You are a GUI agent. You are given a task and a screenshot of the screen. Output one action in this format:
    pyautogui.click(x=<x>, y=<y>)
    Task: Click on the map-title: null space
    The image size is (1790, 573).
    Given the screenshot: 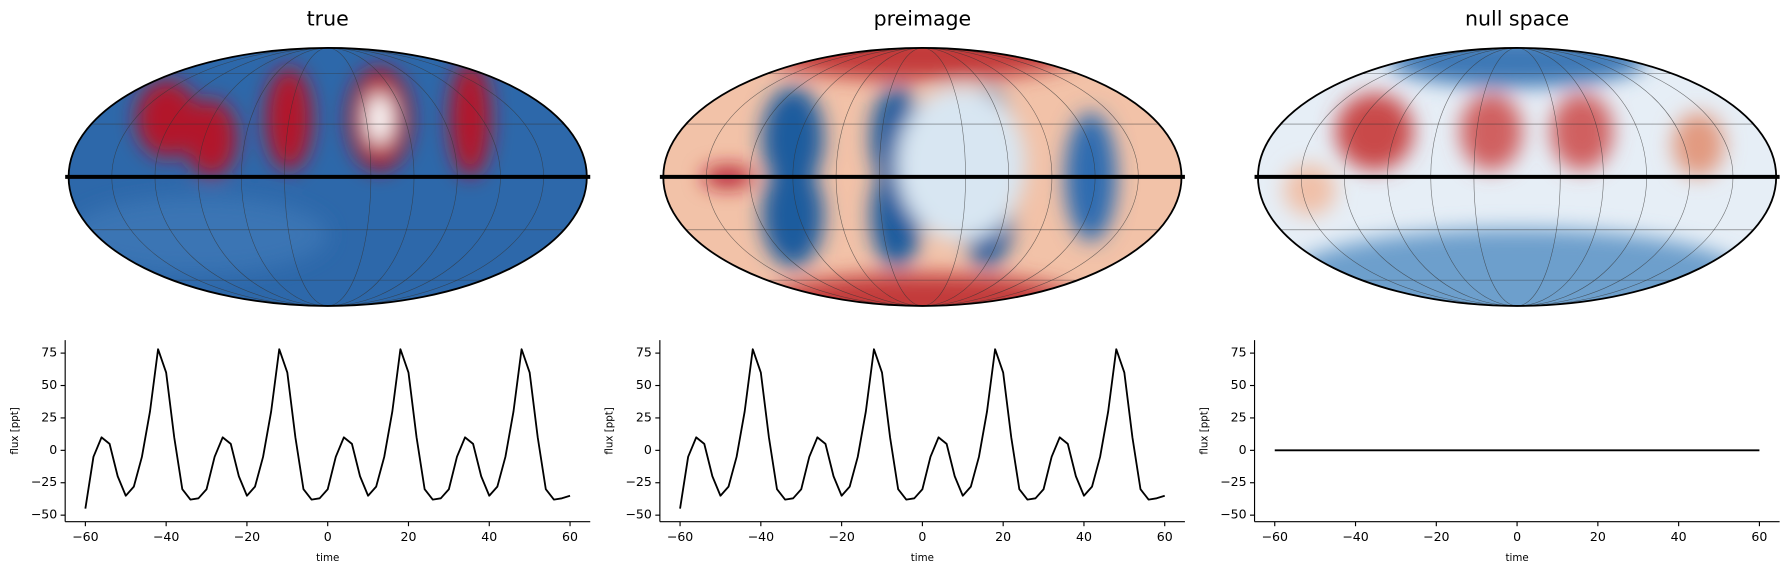 What is the action you would take?
    pyautogui.click(x=1517, y=18)
    